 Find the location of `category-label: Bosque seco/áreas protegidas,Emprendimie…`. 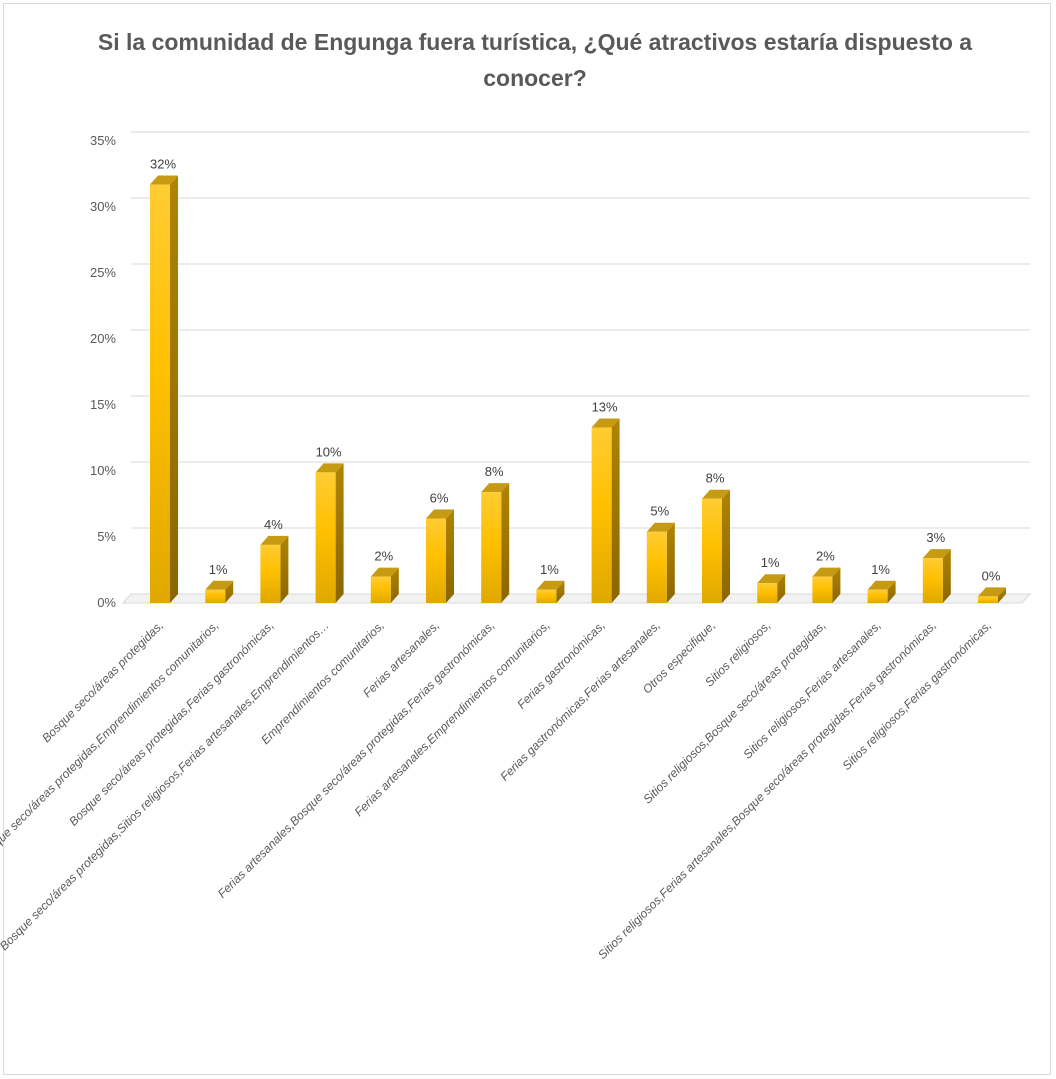

category-label: Bosque seco/áreas protegidas,Emprendimie… is located at coordinates (110, 741).